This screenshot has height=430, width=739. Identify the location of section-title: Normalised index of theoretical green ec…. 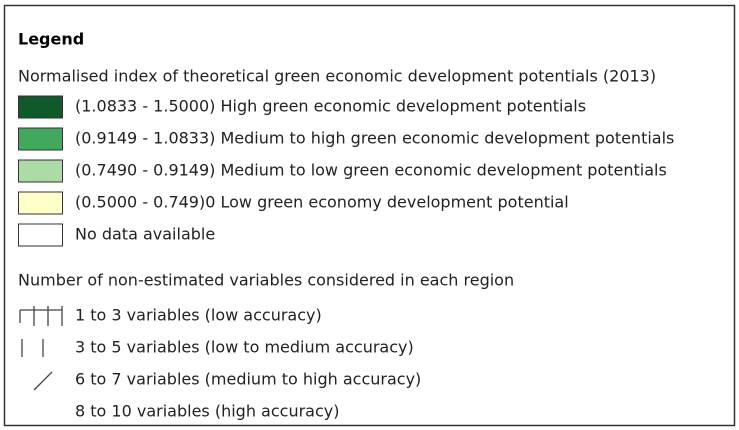
(337, 76).